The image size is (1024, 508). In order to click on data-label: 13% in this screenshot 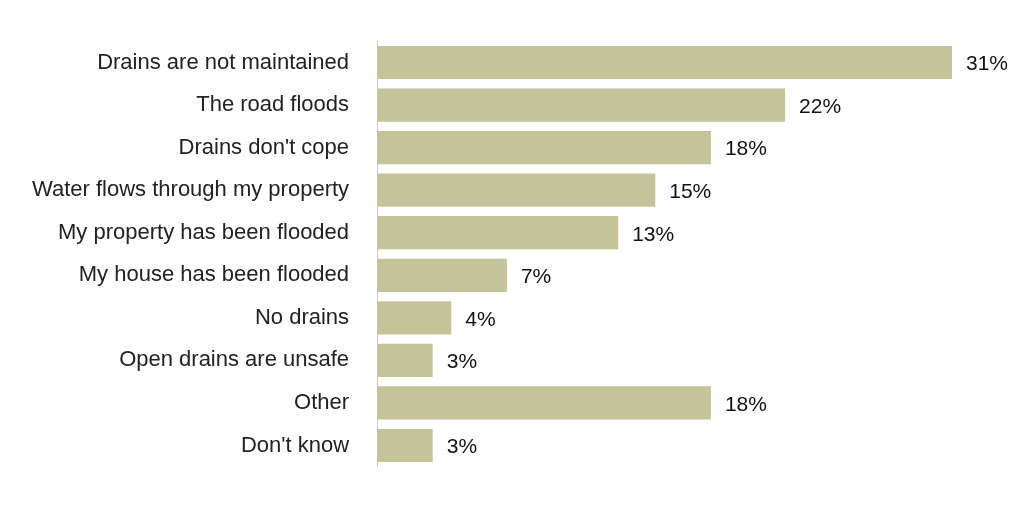, I will do `click(653, 233)`.